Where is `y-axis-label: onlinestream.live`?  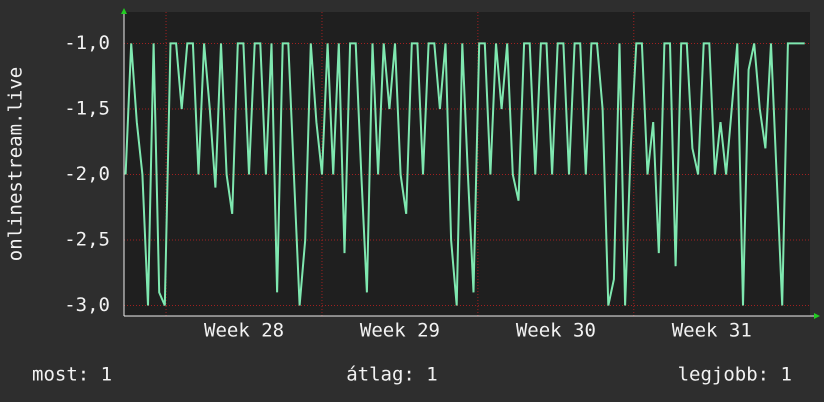
y-axis-label: onlinestream.live is located at coordinates (16, 164).